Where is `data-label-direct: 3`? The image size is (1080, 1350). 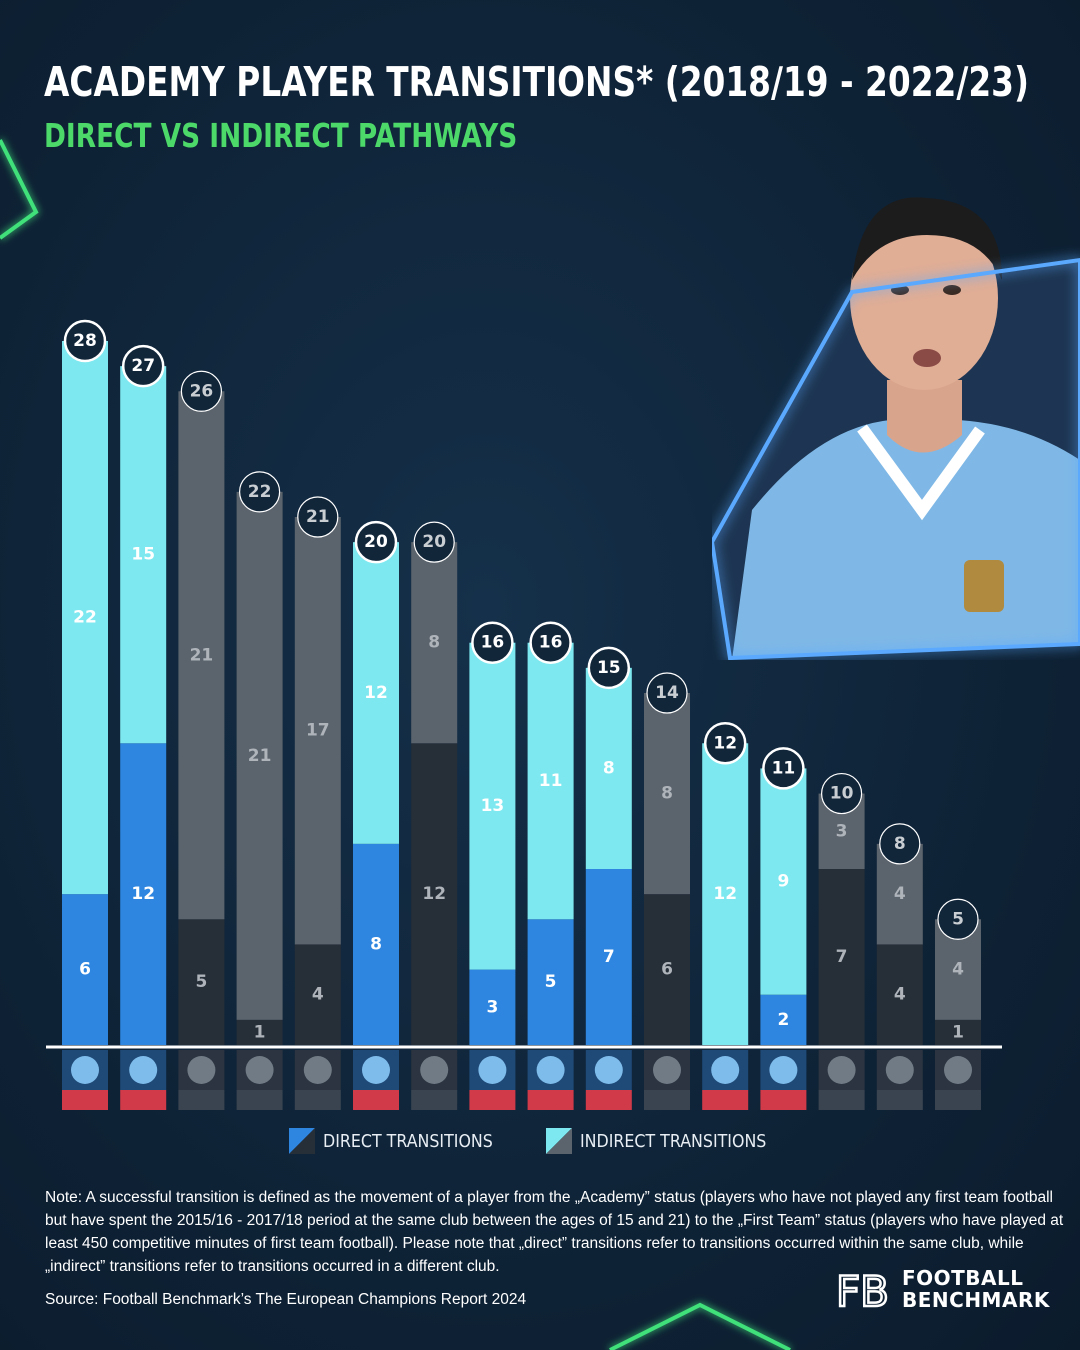 data-label-direct: 3 is located at coordinates (492, 1007).